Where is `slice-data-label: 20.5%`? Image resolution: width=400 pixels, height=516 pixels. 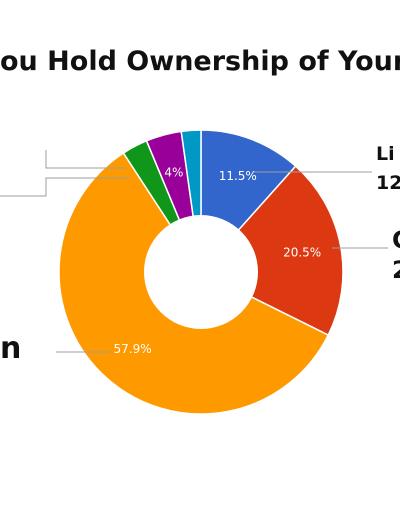 slice-data-label: 20.5% is located at coordinates (302, 253).